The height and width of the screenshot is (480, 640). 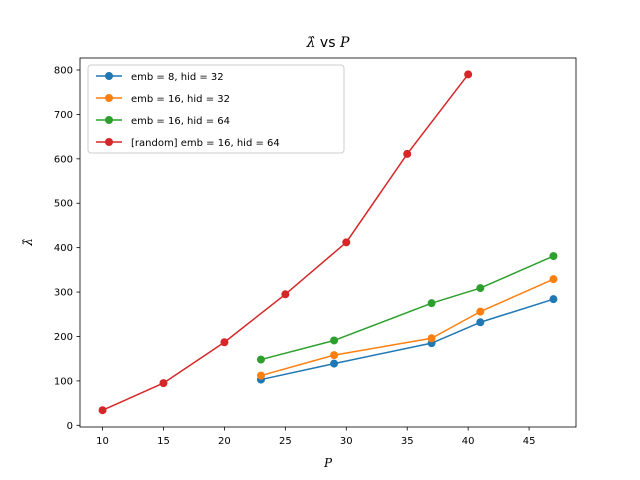 What do you see at coordinates (180, 121) in the screenshot?
I see `legend-label: emb = 16, hid = 64` at bounding box center [180, 121].